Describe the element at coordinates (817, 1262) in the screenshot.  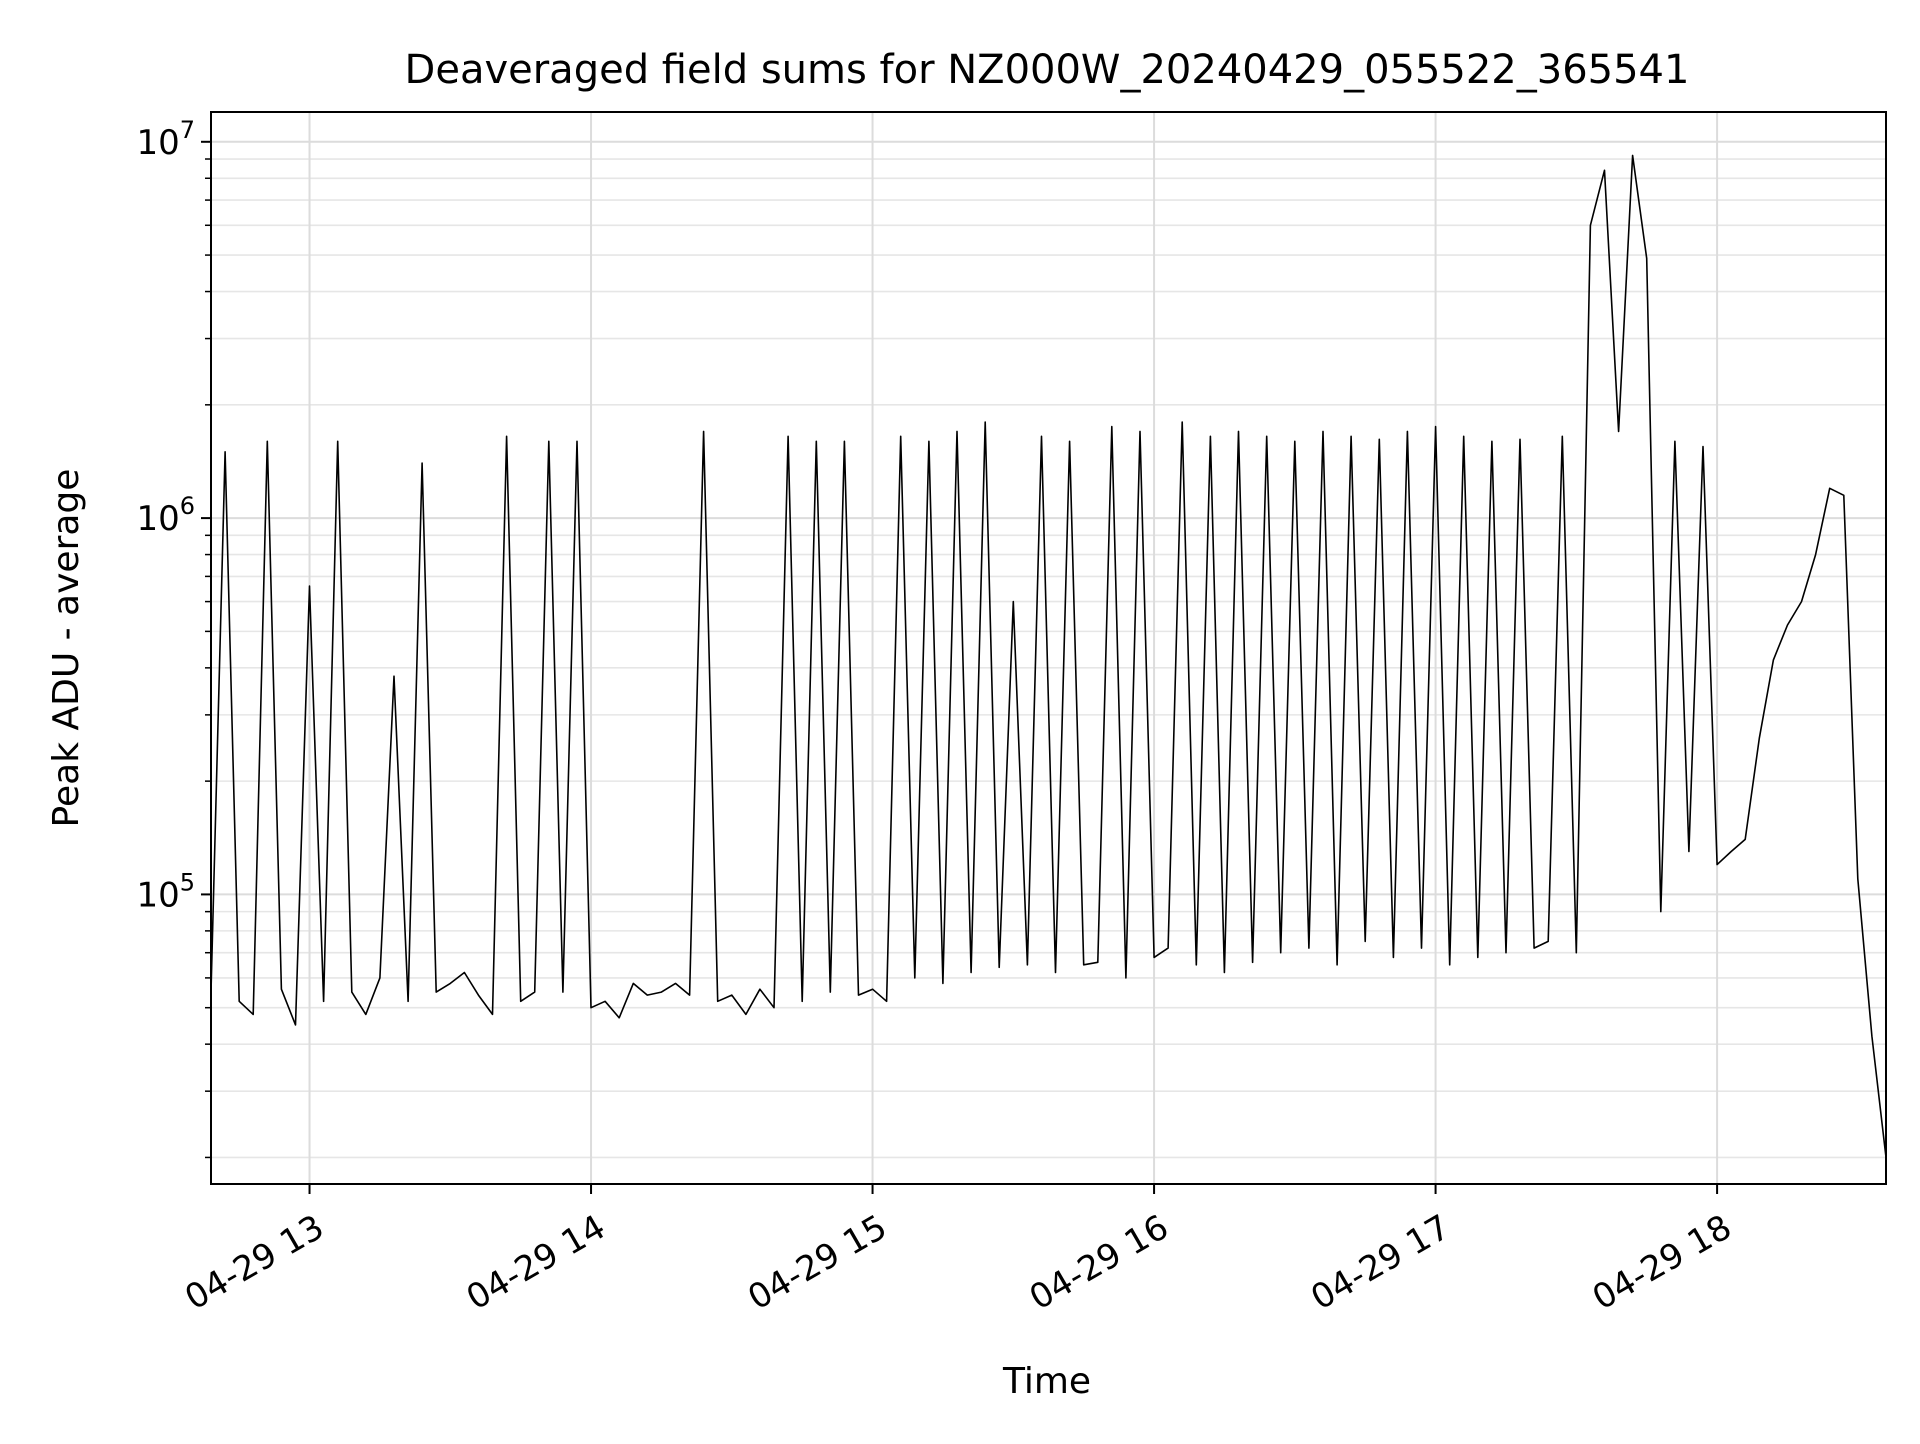
I see `x-tick-label: 04-29 15` at that location.